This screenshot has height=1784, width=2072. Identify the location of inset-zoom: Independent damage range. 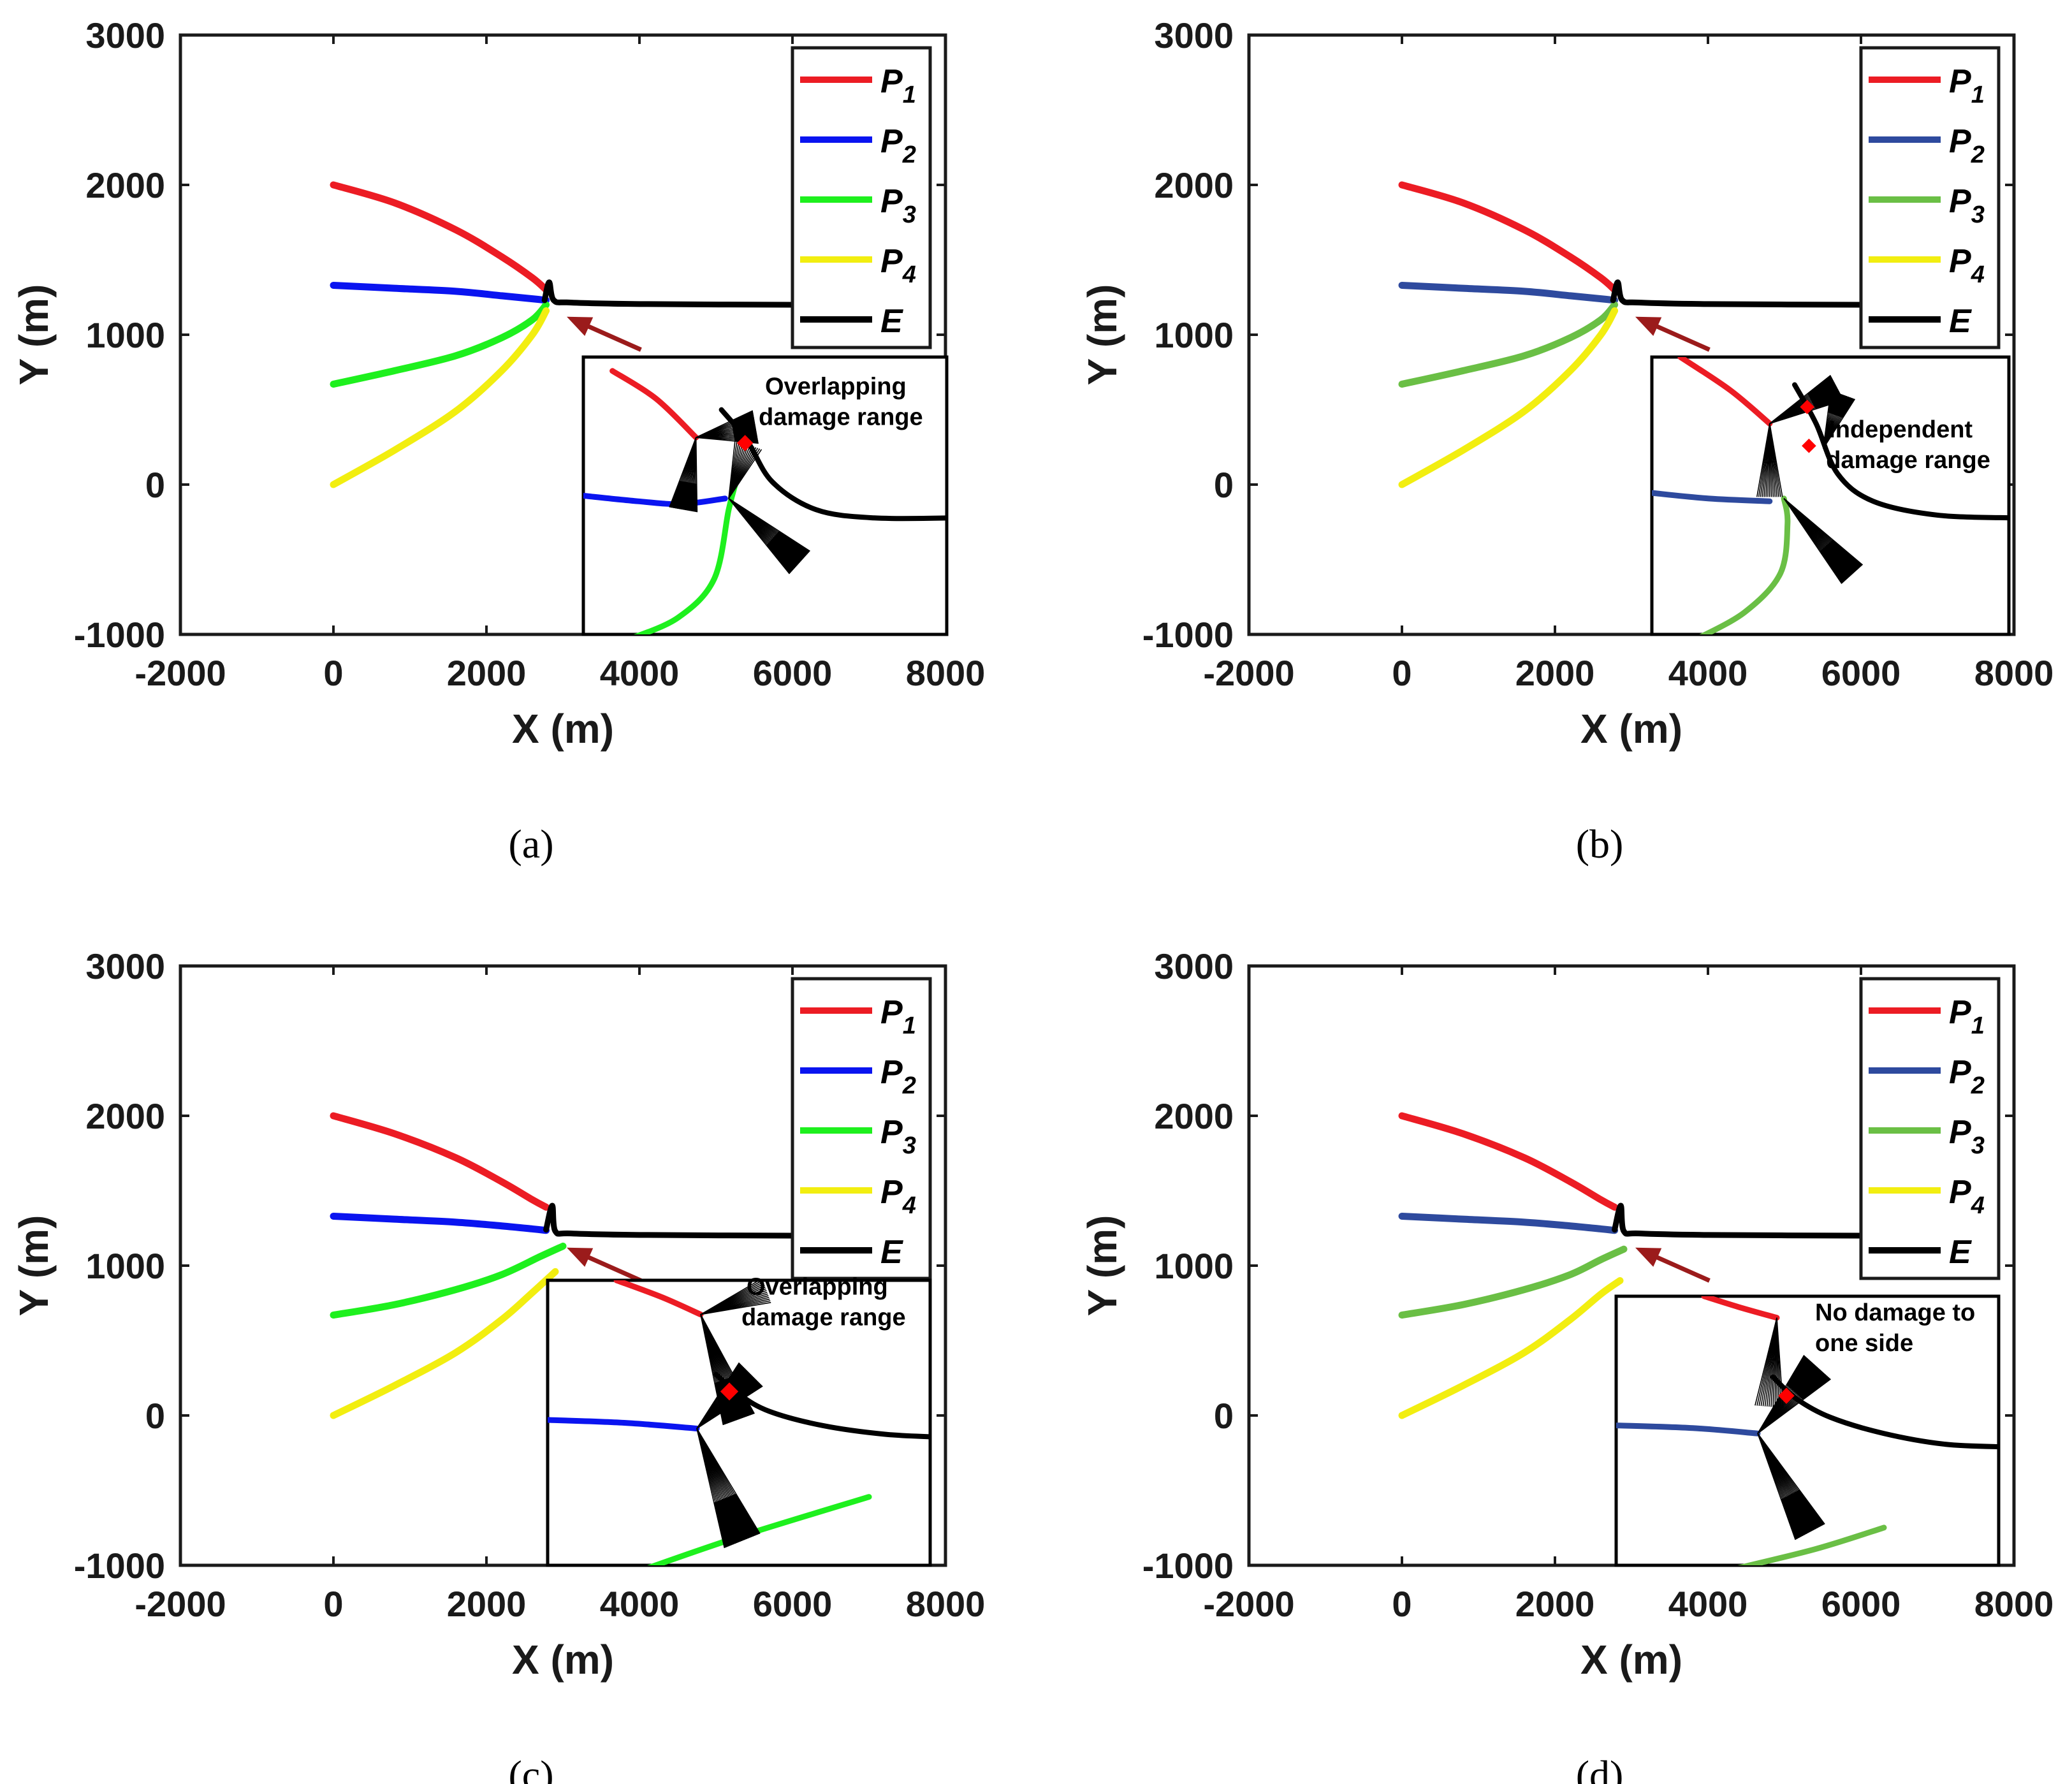
(1830, 495).